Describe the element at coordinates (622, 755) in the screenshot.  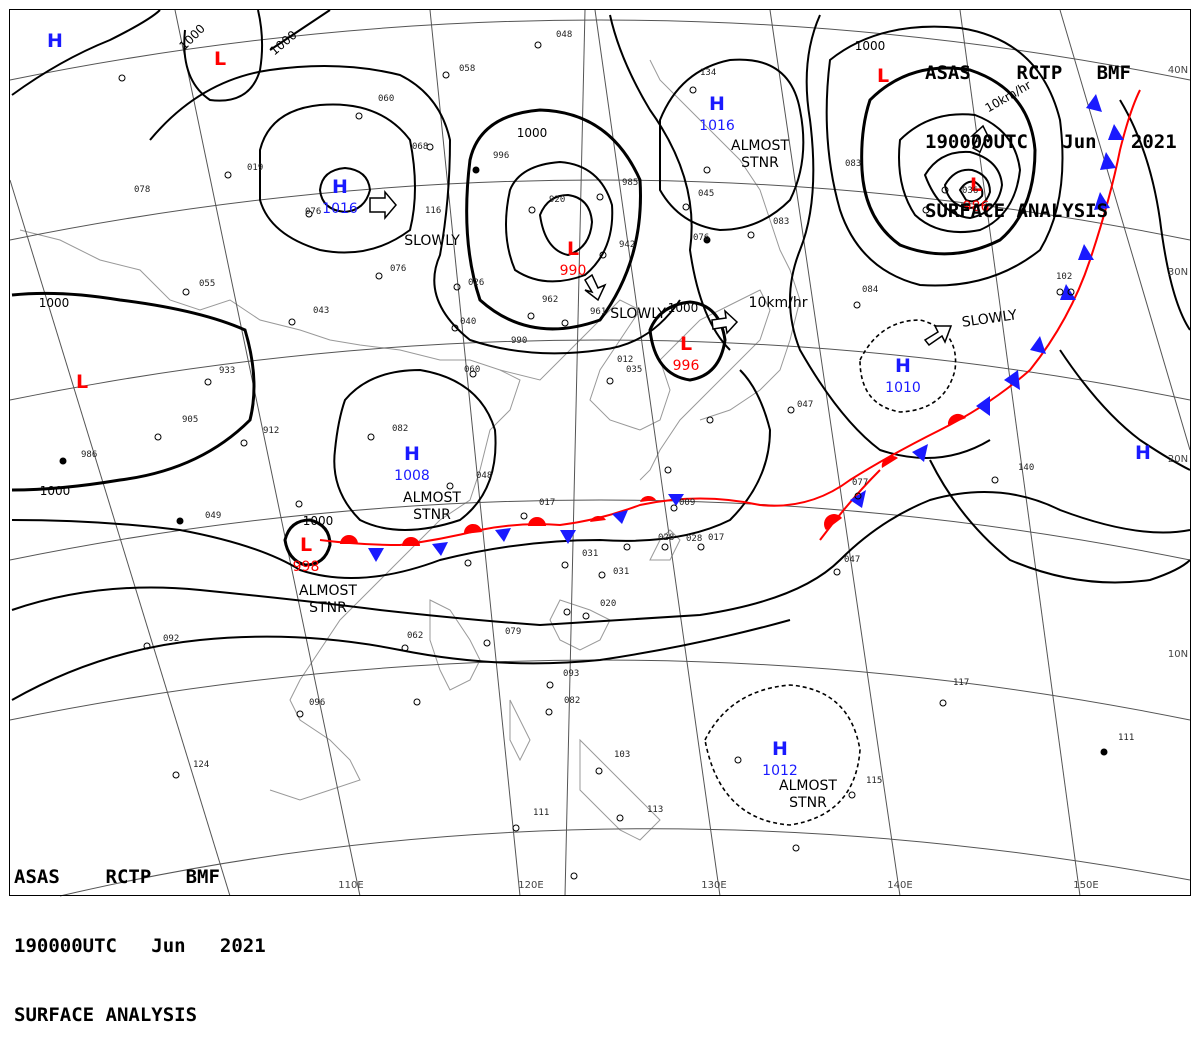
I see `station-pressure: 103` at that location.